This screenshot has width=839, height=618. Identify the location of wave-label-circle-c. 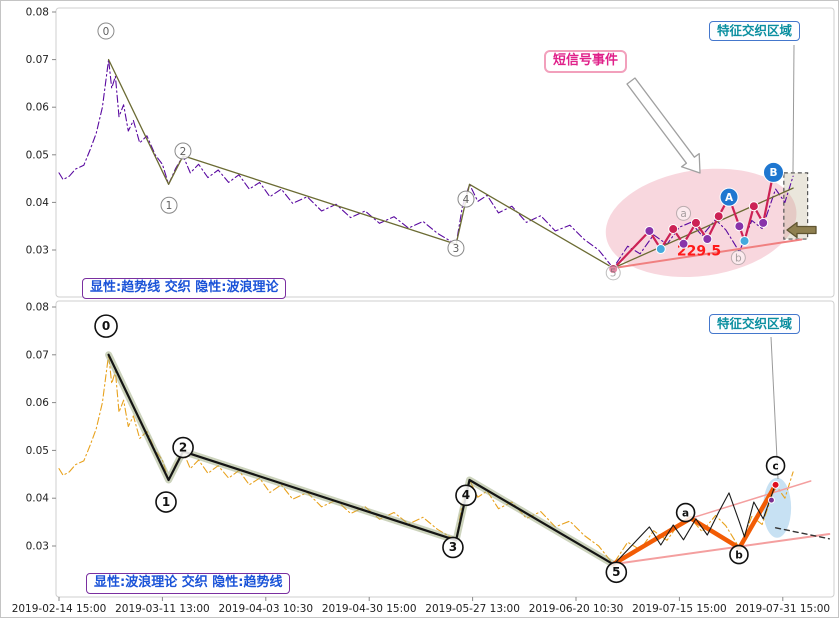
(775, 465).